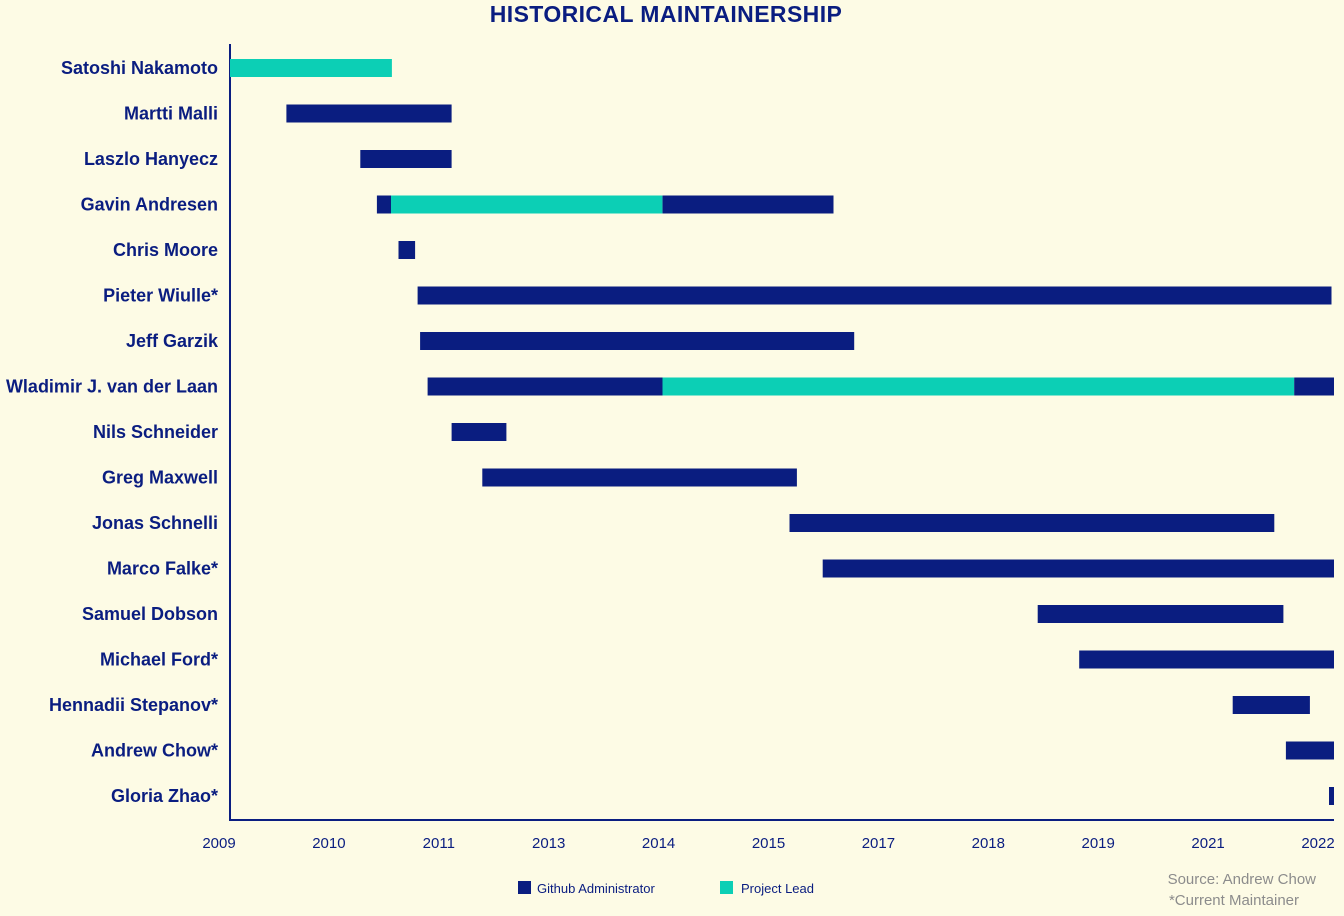 The image size is (1344, 916). I want to click on row-label-marco-falke: Marco Falke*, so click(162, 569).